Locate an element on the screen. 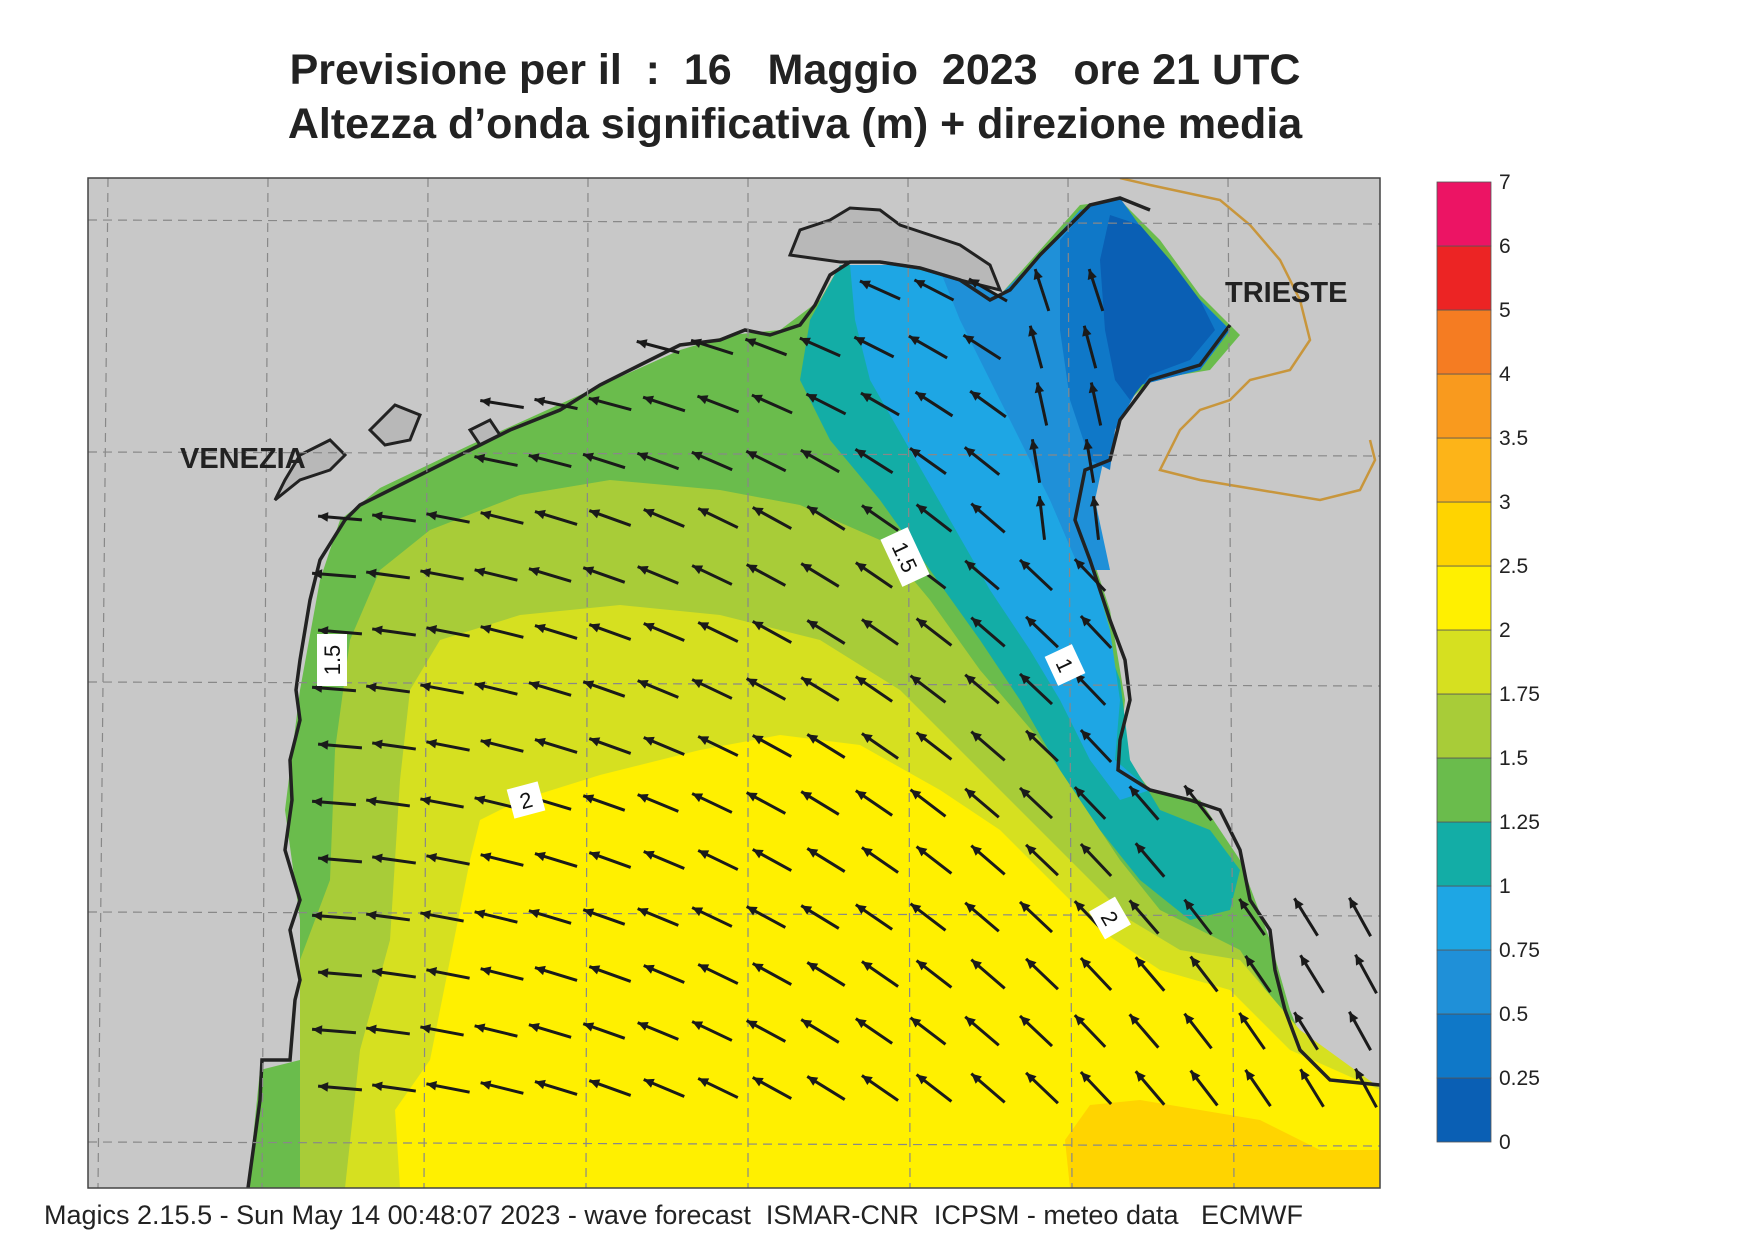 The image size is (1755, 1242). colorbar-label: 4 is located at coordinates (1505, 374).